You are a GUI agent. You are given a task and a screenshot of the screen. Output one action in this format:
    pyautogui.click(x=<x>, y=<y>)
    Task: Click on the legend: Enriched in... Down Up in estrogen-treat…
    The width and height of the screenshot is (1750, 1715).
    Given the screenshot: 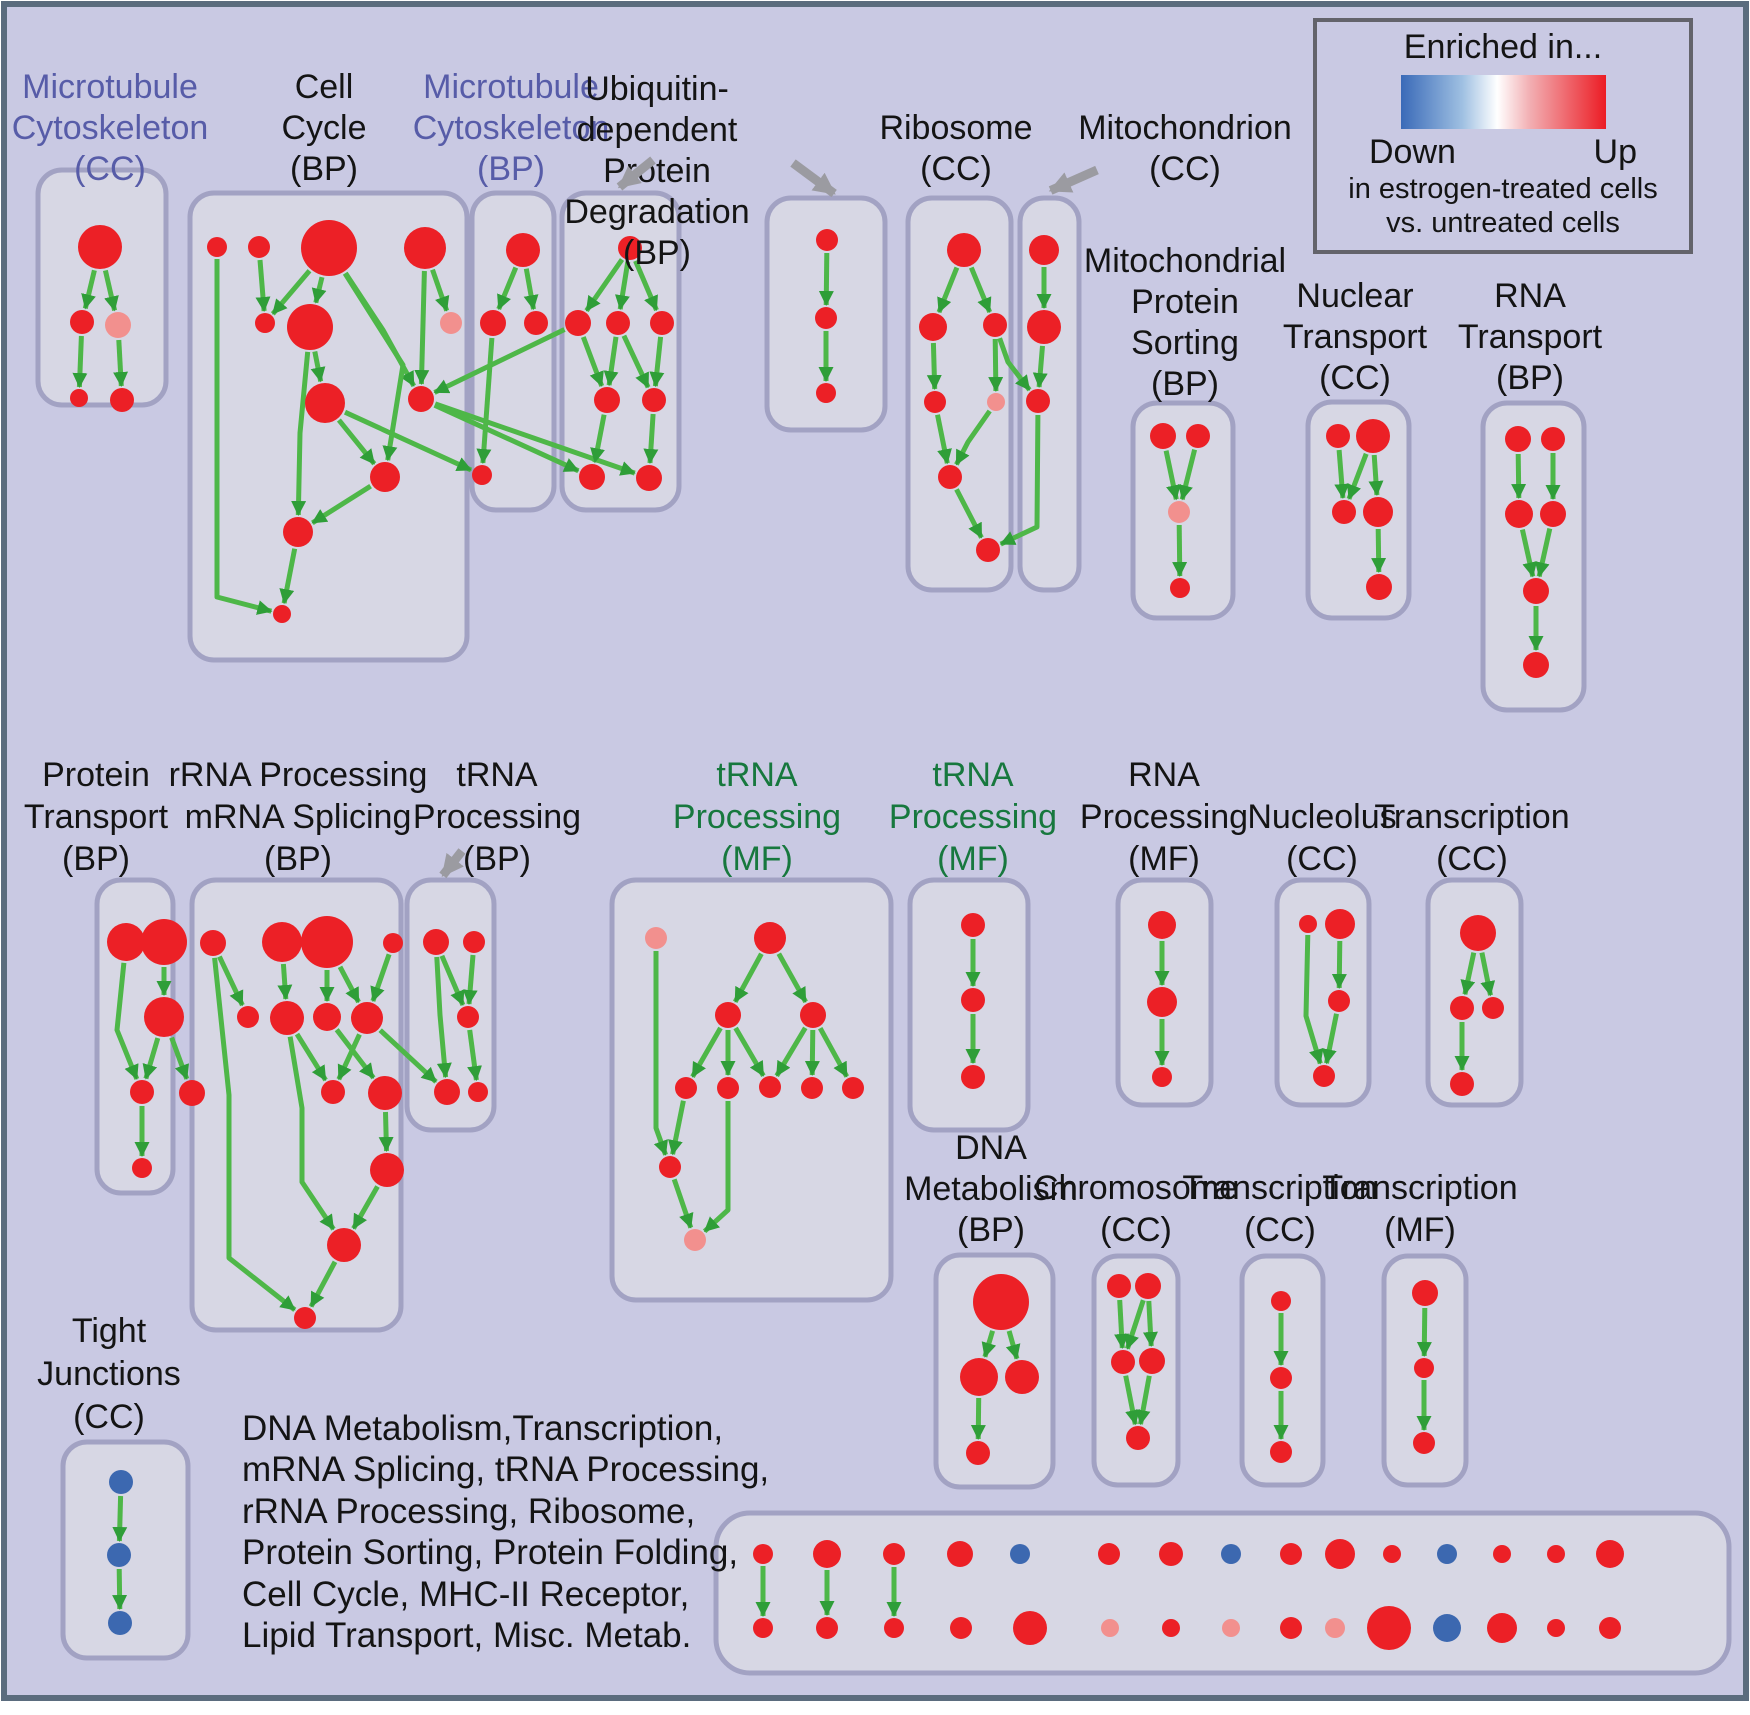 What is the action you would take?
    pyautogui.click(x=1503, y=136)
    